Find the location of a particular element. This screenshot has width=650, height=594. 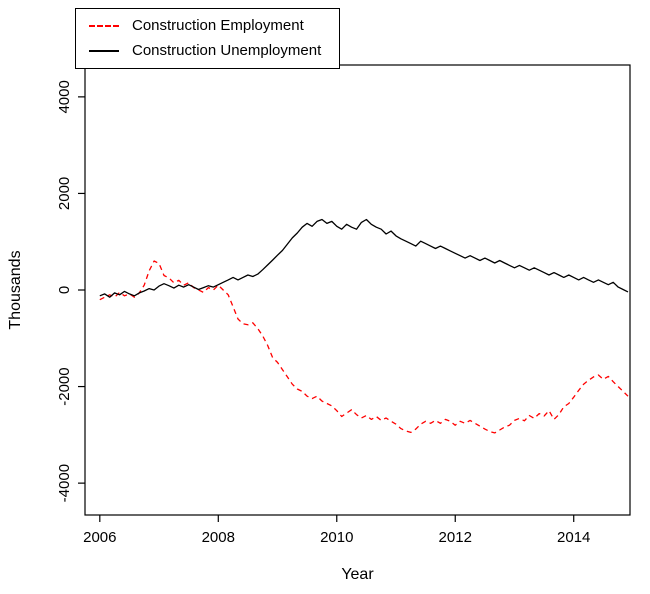

y-tick-label: -4000 is located at coordinates (64, 483).